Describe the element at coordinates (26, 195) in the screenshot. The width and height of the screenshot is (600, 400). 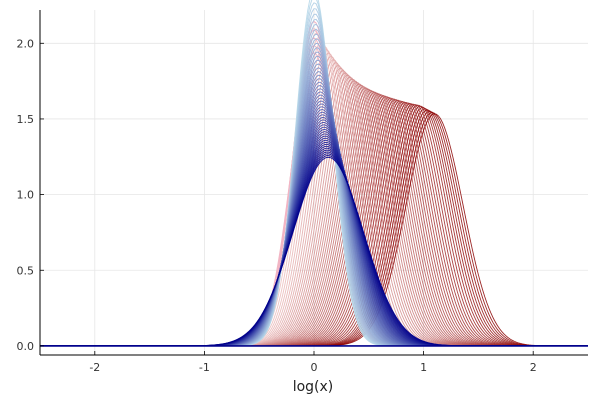
I see `y-tick-label: 1.0` at that location.